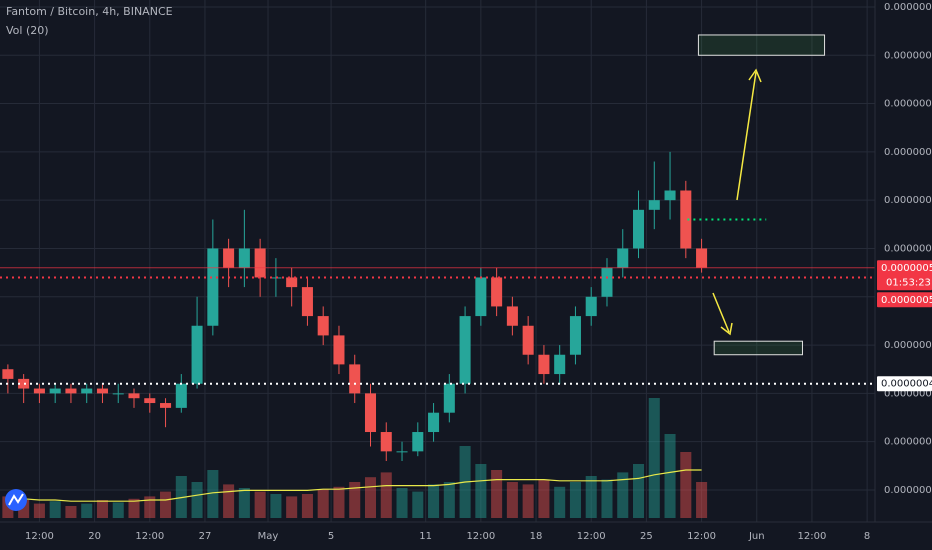 Image resolution: width=932 pixels, height=550 pixels. I want to click on x-tick-label: Jun, so click(756, 536).